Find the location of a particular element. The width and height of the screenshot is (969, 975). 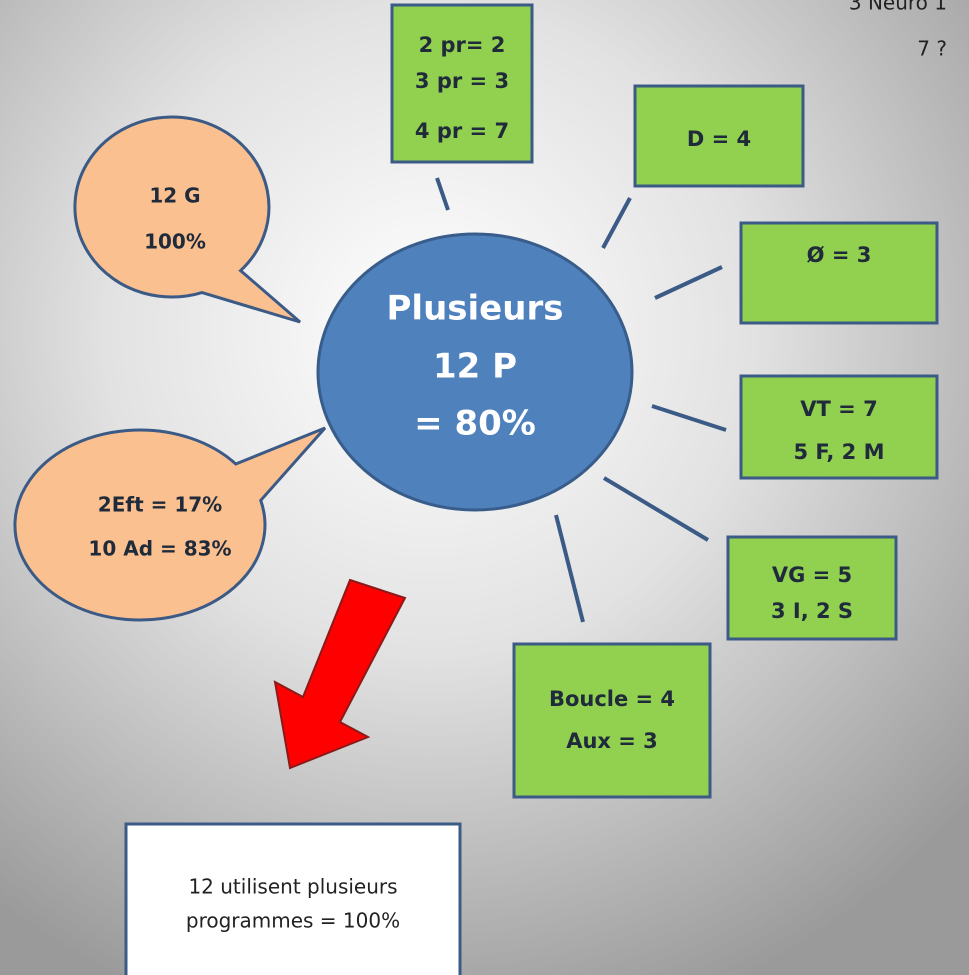

box-label: 2 pr= 2 is located at coordinates (462, 45).